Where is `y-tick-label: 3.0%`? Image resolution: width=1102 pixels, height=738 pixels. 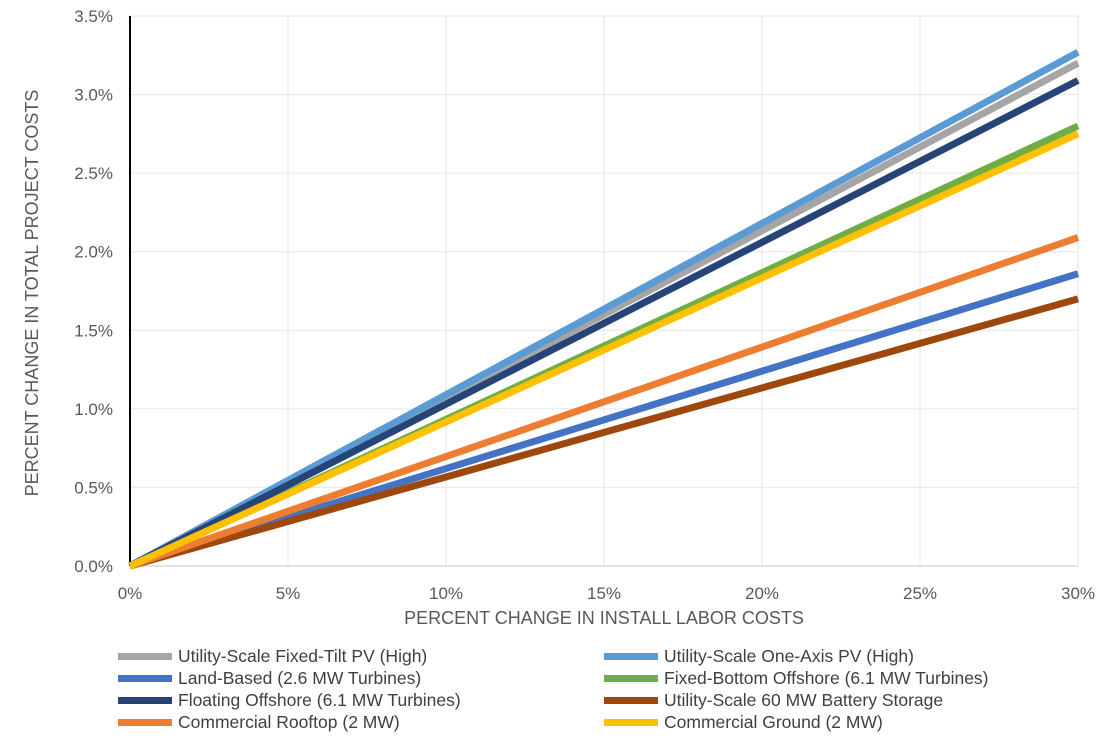
y-tick-label: 3.0% is located at coordinates (93, 95).